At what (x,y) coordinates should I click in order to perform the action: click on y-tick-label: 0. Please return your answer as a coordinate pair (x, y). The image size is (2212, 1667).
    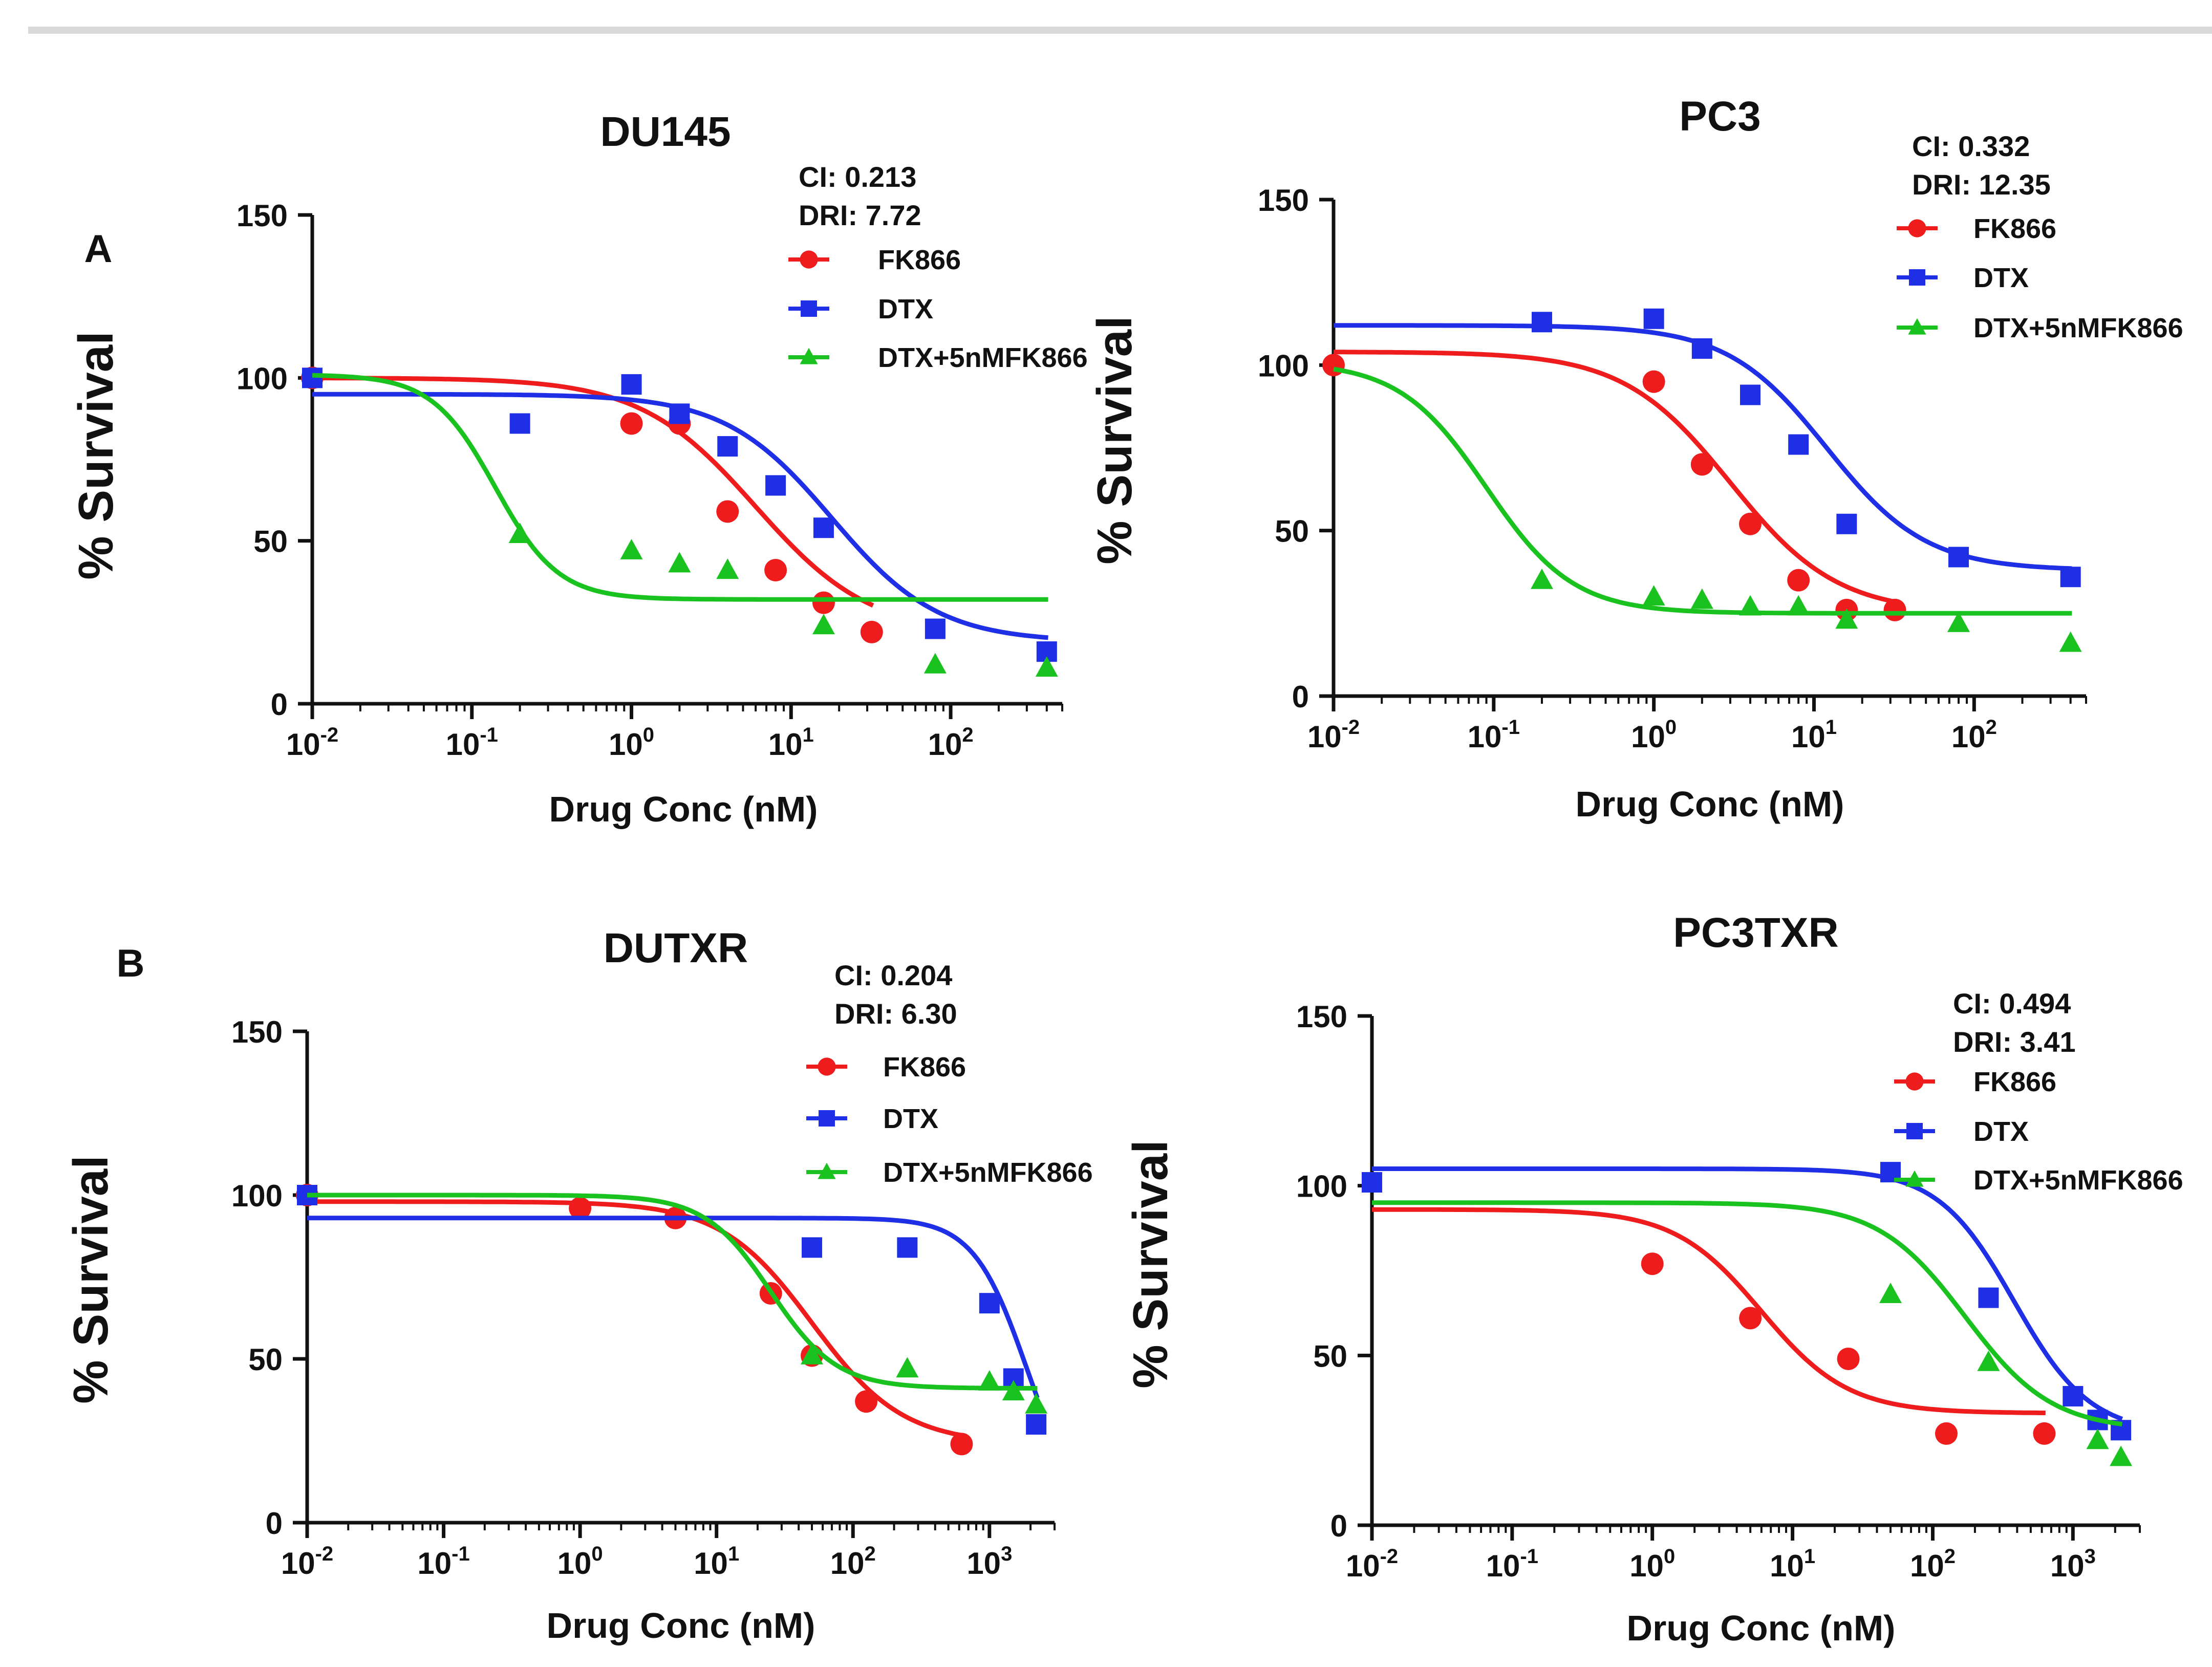
    Looking at the image, I should click on (275, 1523).